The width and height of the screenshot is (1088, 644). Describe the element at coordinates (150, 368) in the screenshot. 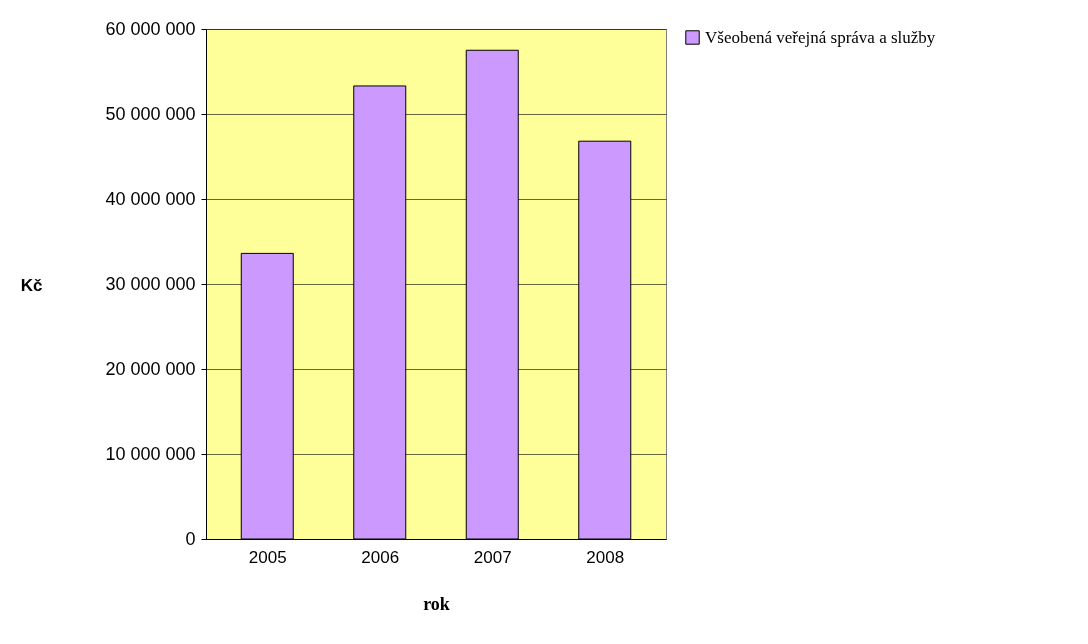

I see `y-tick-label: 20 000 000` at that location.